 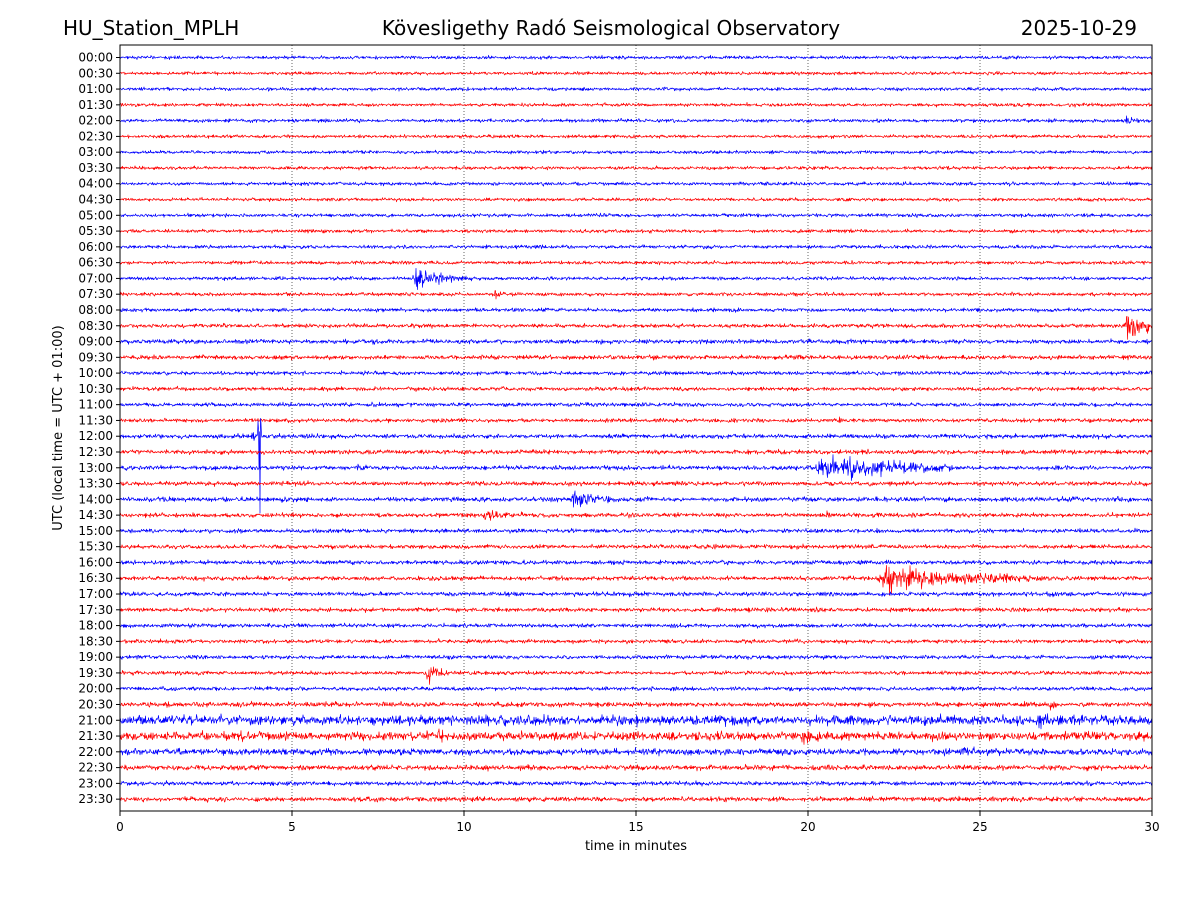 I want to click on y-tick-label: 12:30, so click(x=95, y=452).